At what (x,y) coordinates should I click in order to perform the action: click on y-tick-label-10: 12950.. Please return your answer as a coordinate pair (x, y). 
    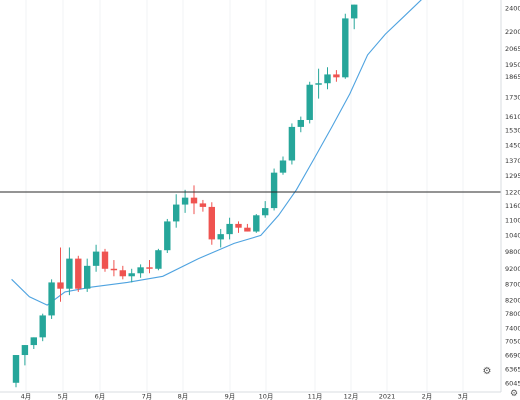
    Looking at the image, I should click on (512, 176).